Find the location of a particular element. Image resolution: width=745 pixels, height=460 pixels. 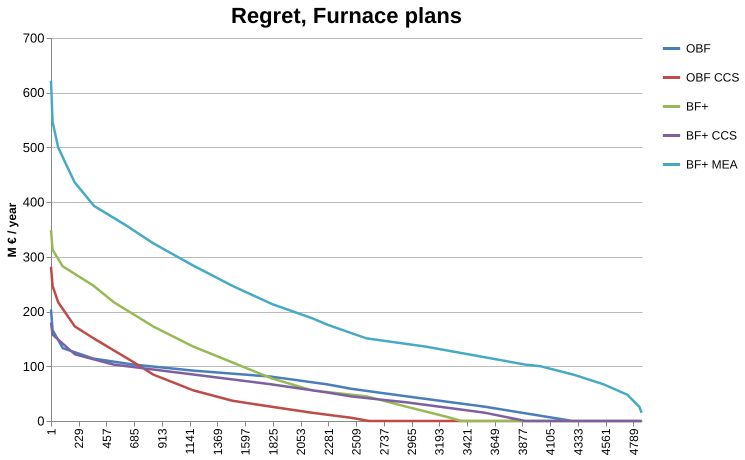

x-tick-label: 4333 is located at coordinates (578, 442).